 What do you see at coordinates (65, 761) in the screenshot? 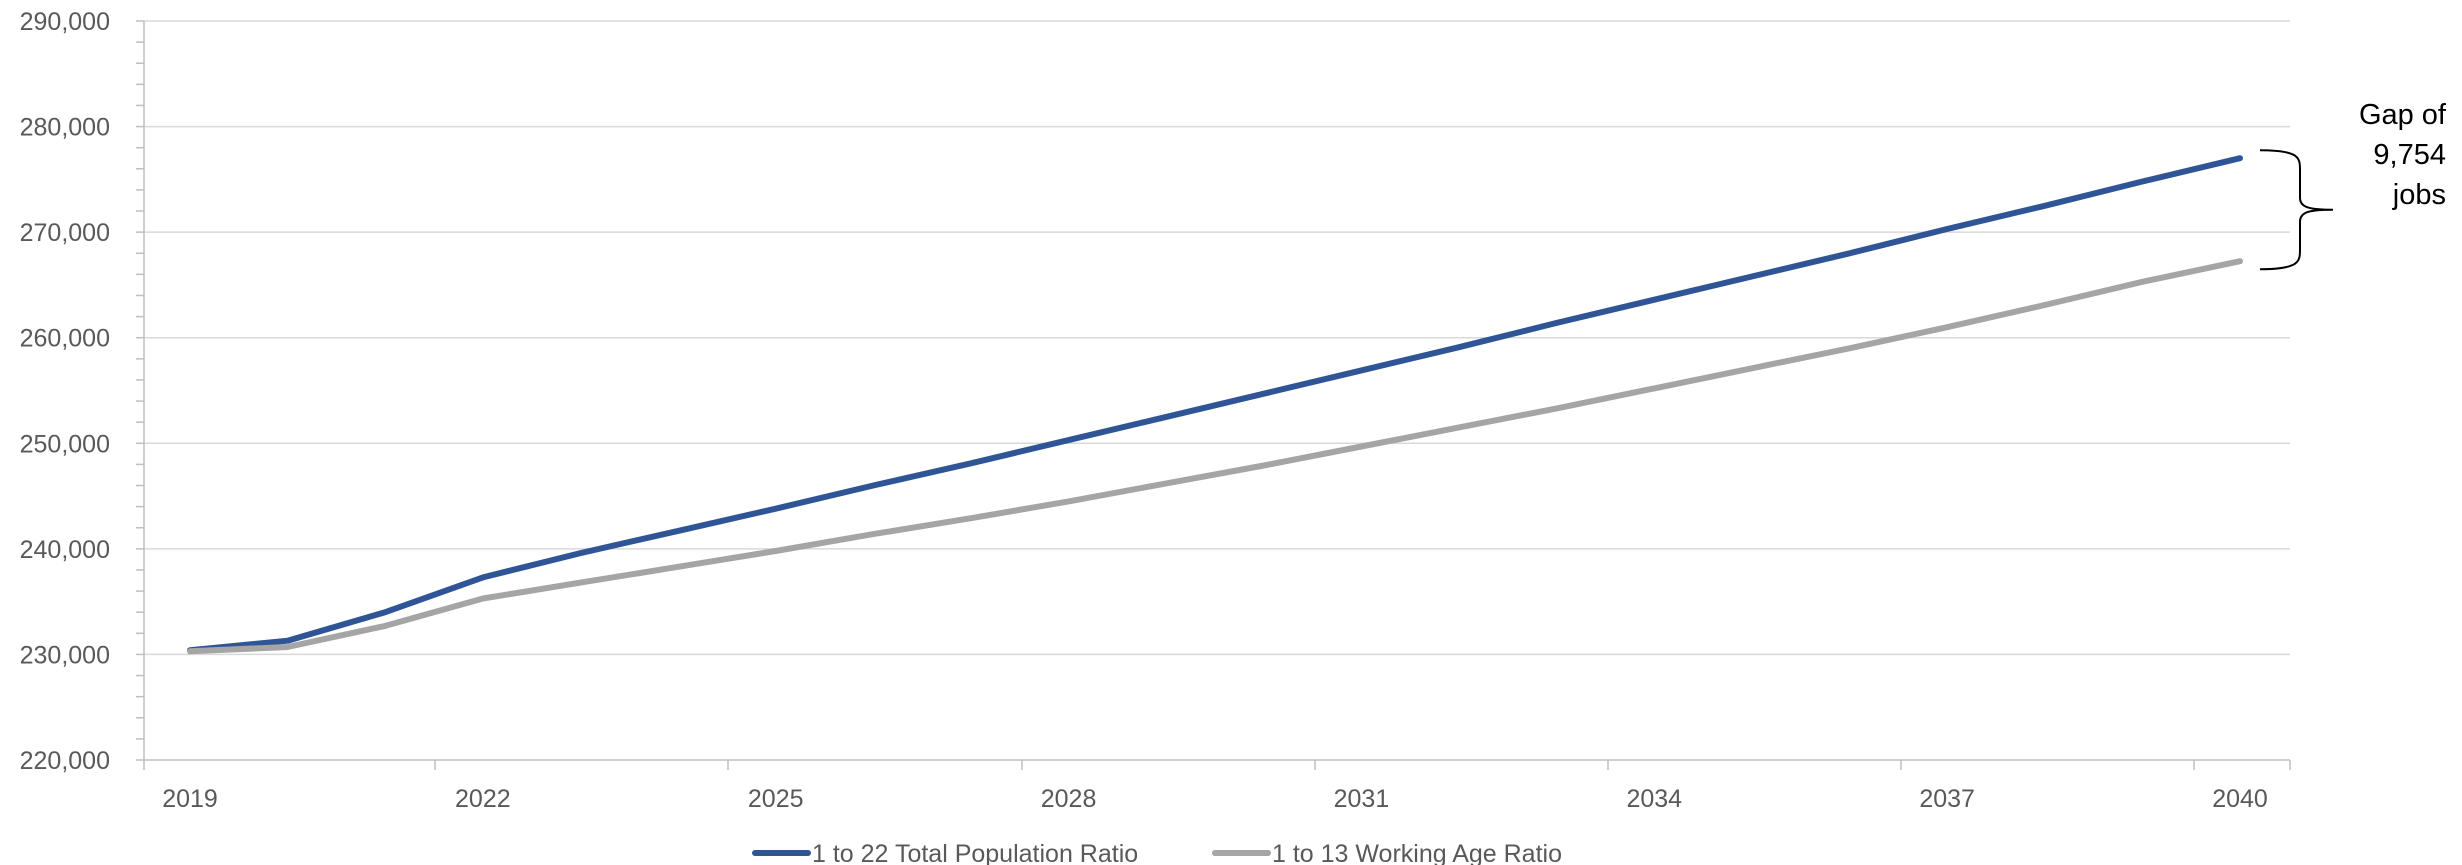
I see `y-tick-label: 220,000` at bounding box center [65, 761].